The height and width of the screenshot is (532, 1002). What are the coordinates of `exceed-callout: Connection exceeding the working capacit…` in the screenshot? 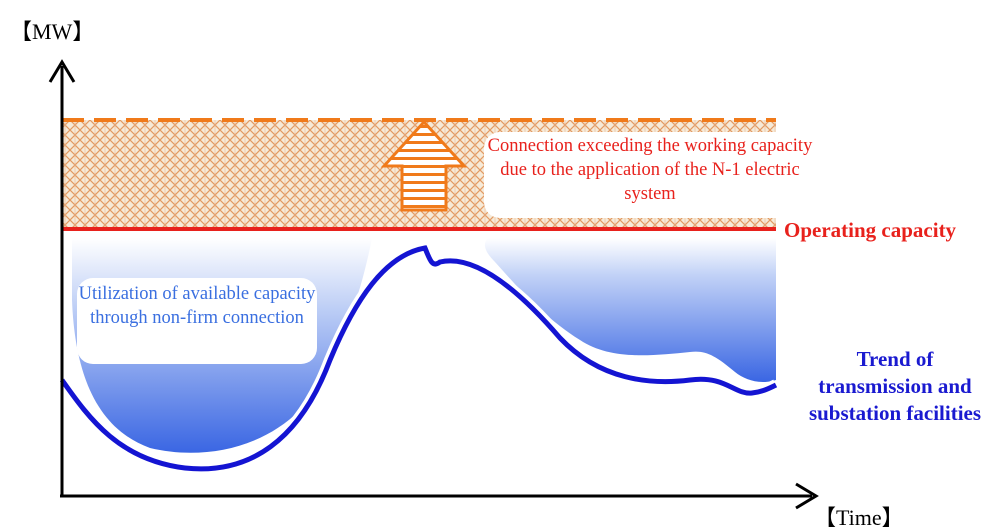 It's located at (650, 175).